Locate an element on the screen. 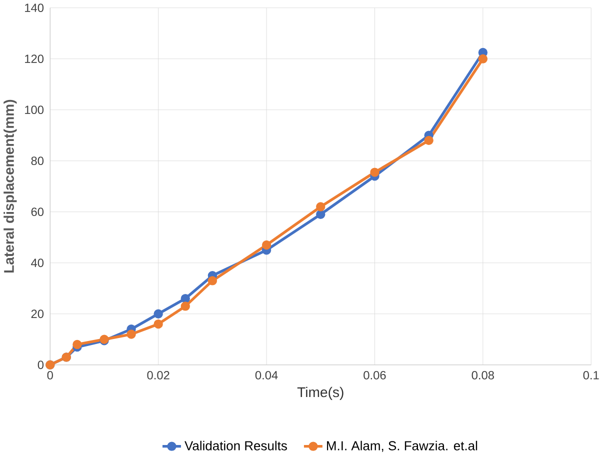 The width and height of the screenshot is (603, 456). y-tick-label: 100 is located at coordinates (34, 110).